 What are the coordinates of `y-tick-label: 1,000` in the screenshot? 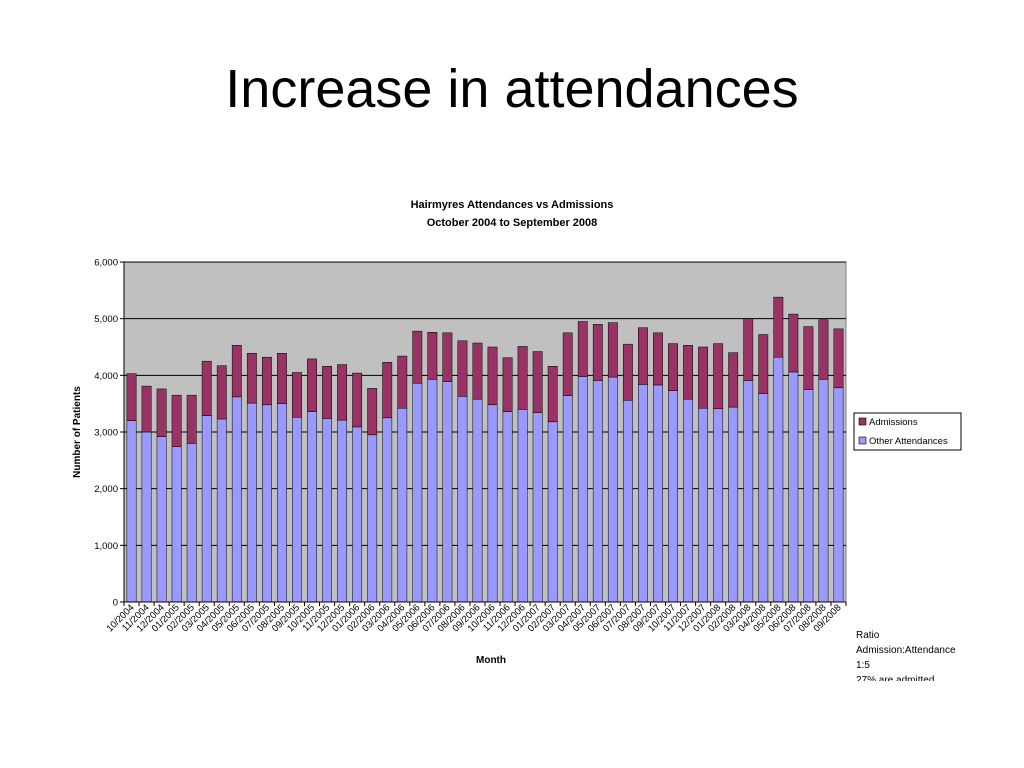 It's located at (106, 546).